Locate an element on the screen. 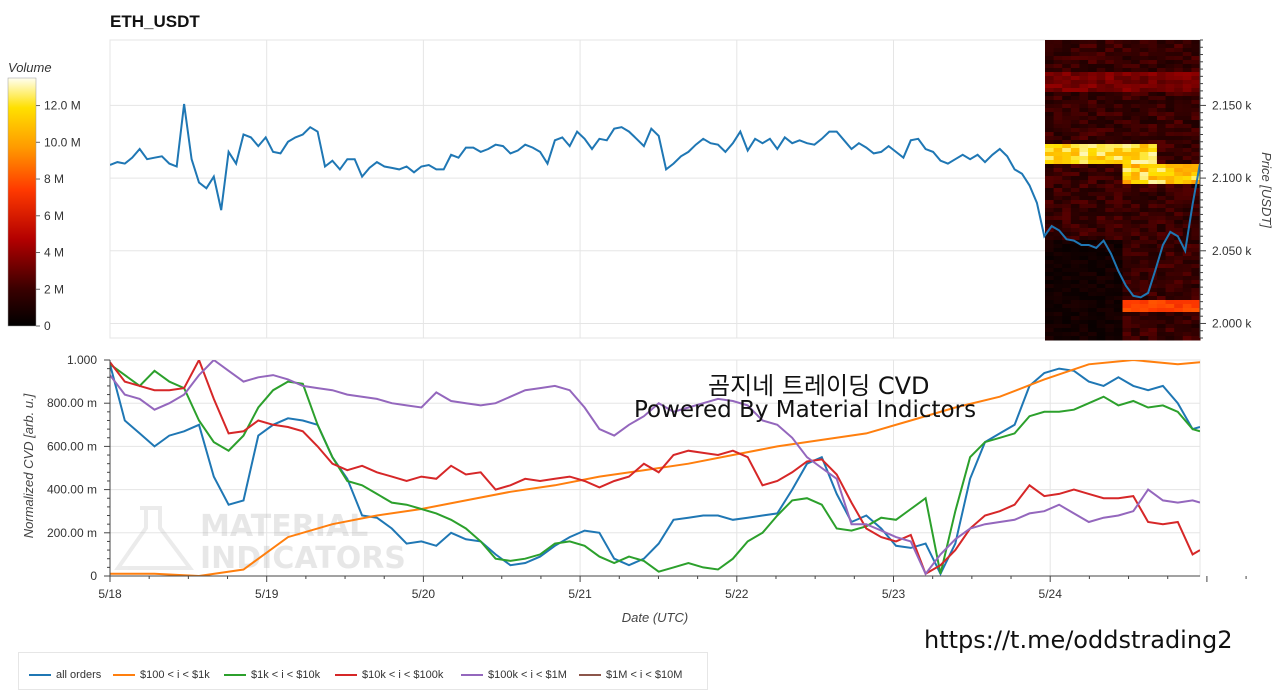  legend-item-all-orders: all orders is located at coordinates (65, 675).